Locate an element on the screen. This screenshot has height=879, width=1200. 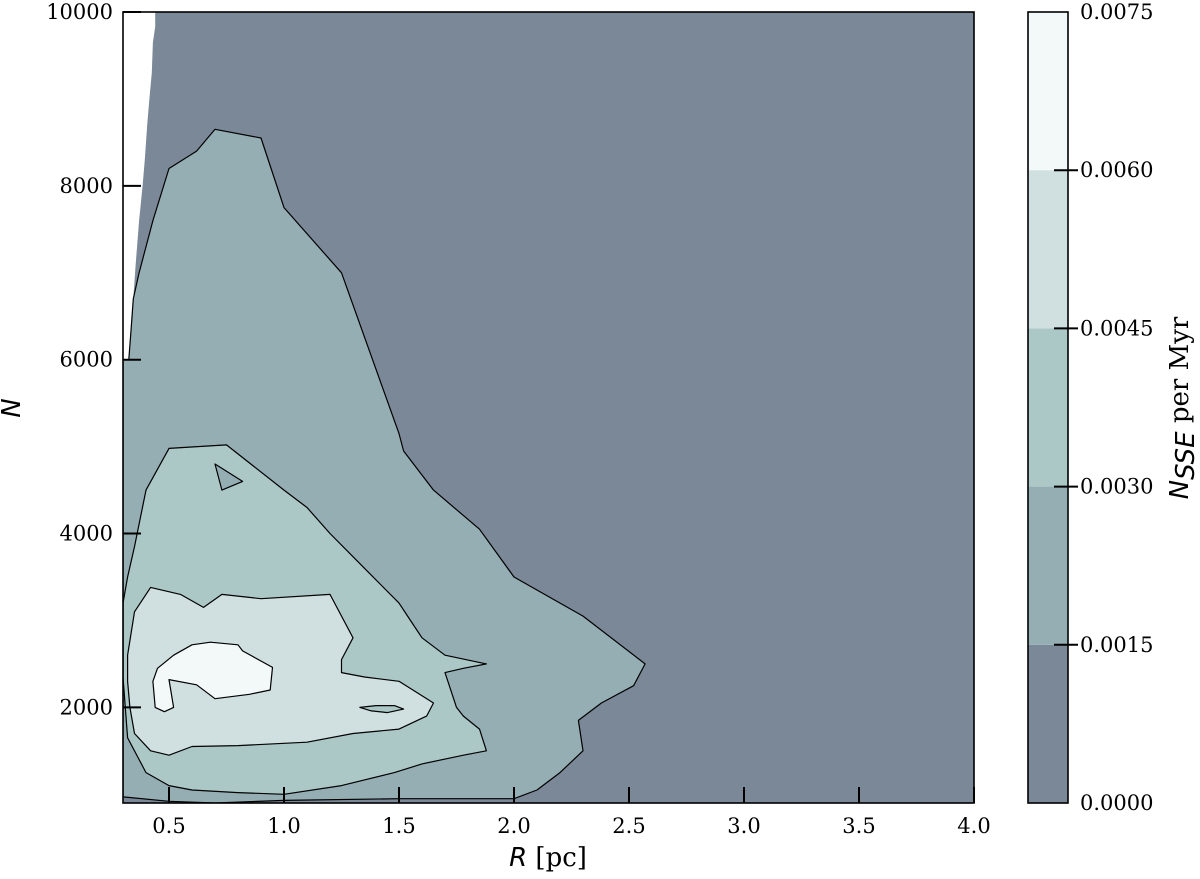
colorbar-tick-label: 0.0060 is located at coordinates (1116, 170).